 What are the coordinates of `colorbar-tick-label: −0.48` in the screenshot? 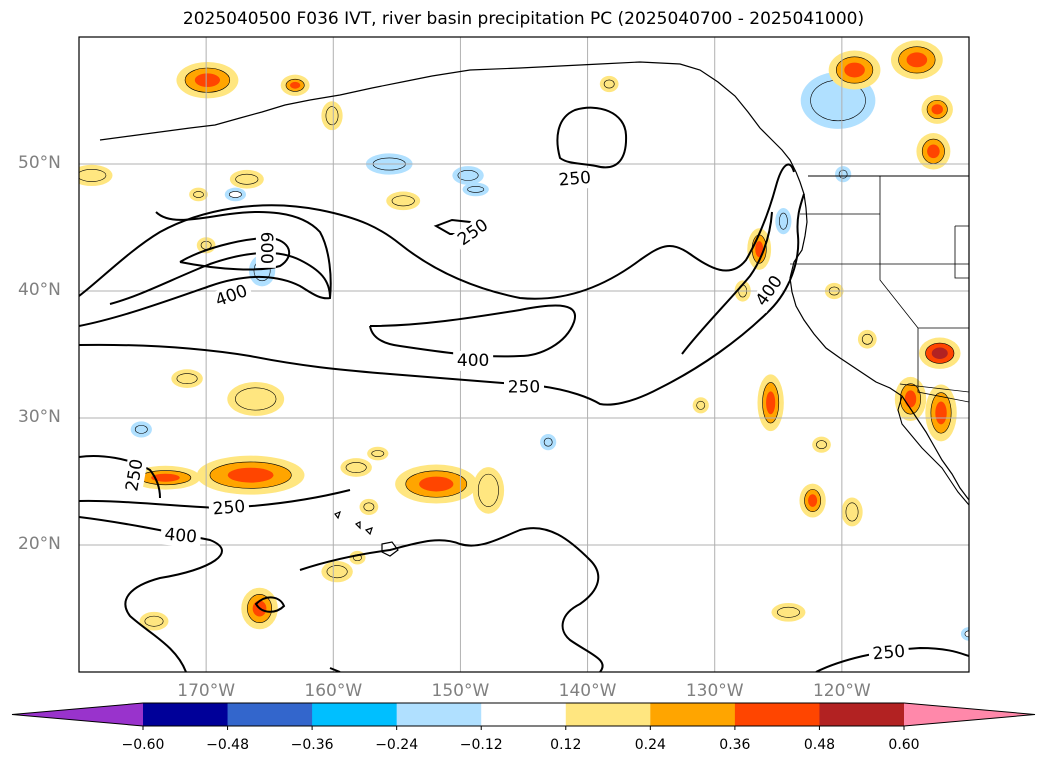 It's located at (227, 745).